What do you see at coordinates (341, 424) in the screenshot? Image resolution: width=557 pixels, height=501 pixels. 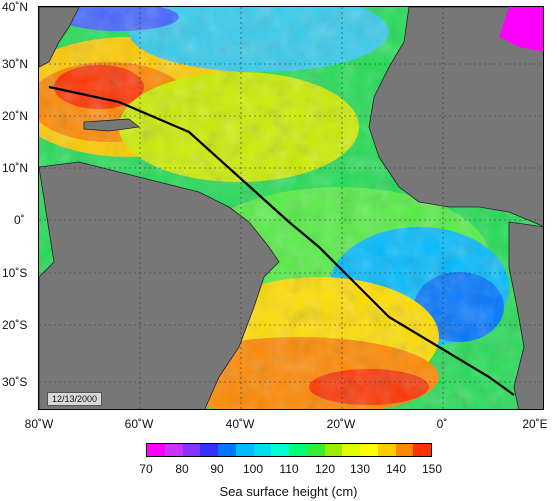 I see `lon-label-20w: 20˚W` at bounding box center [341, 424].